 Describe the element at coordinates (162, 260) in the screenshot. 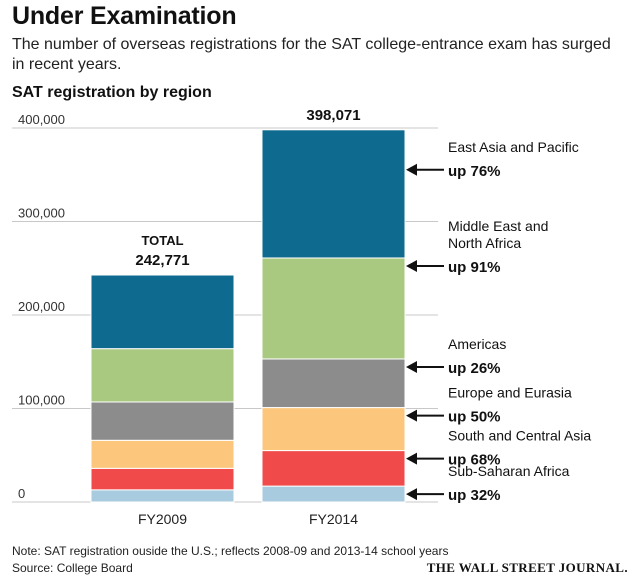

I see `total-value-label: 242,771` at that location.